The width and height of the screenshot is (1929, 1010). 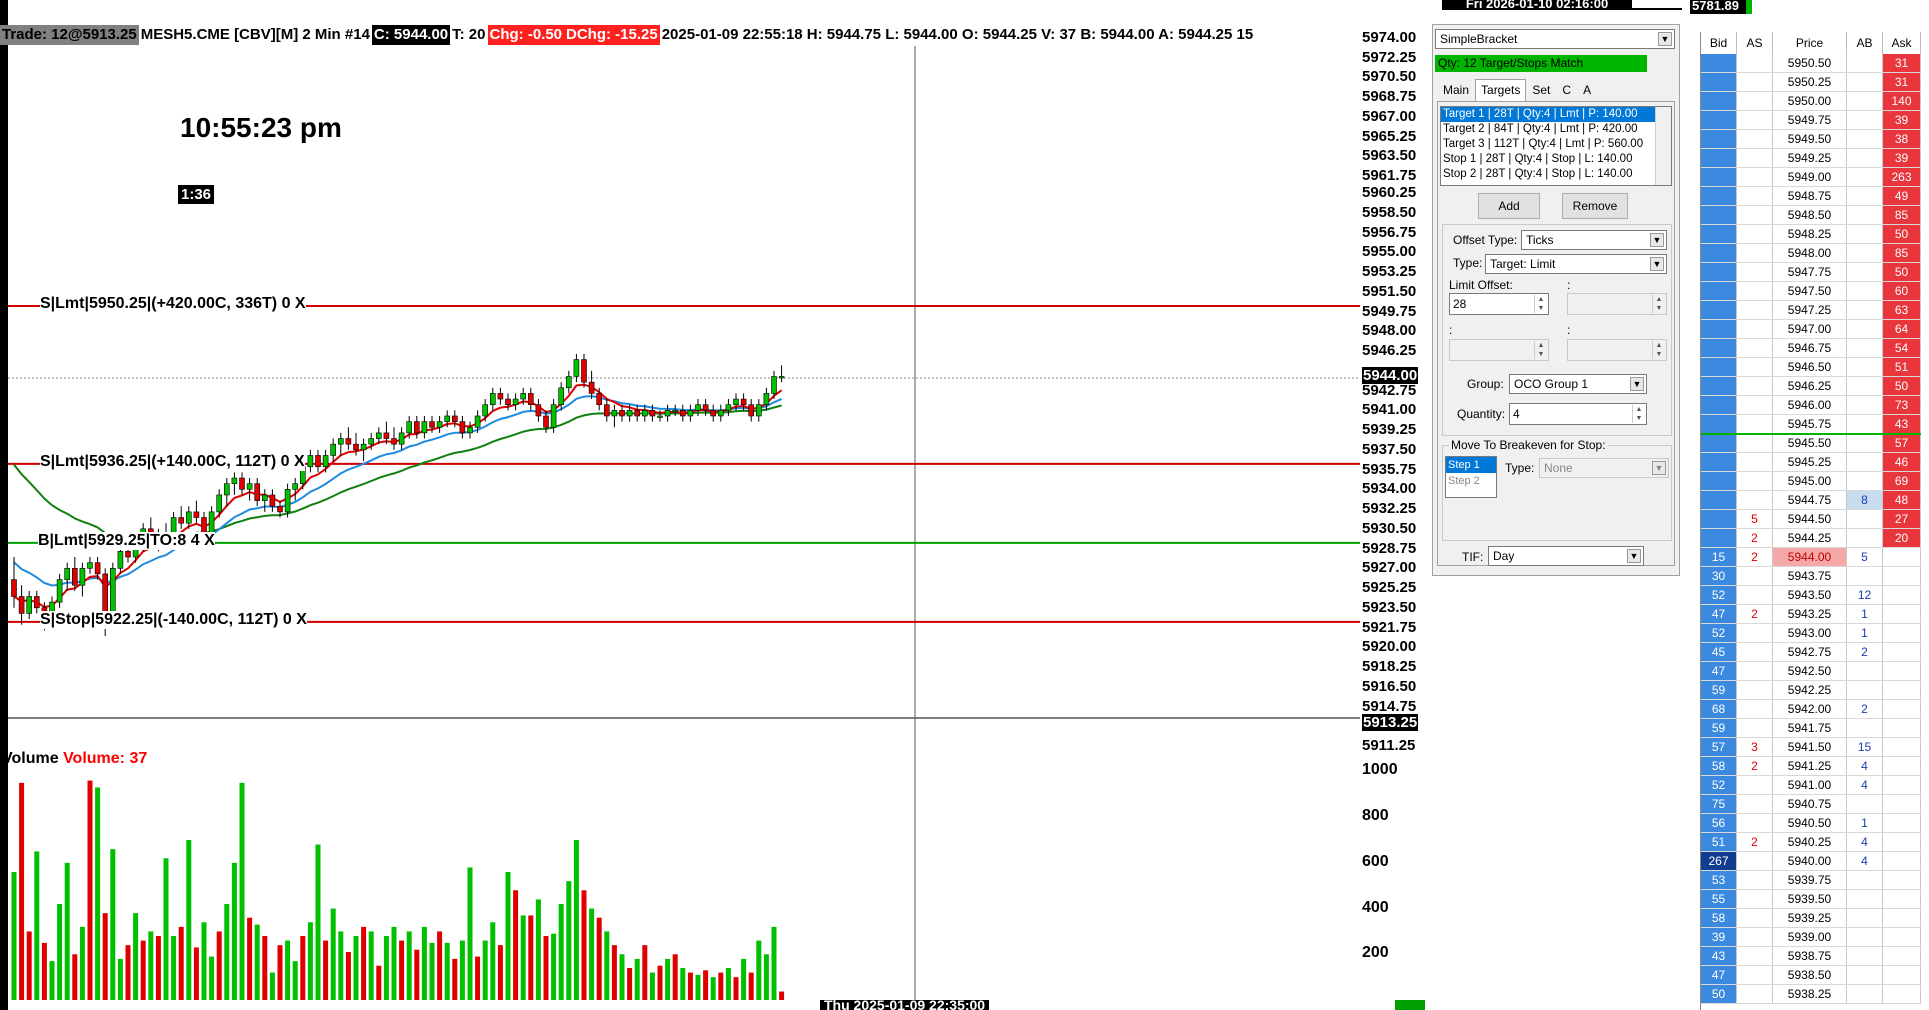 What do you see at coordinates (1811, 671) in the screenshot?
I see `dom-row: 47 5942.50` at bounding box center [1811, 671].